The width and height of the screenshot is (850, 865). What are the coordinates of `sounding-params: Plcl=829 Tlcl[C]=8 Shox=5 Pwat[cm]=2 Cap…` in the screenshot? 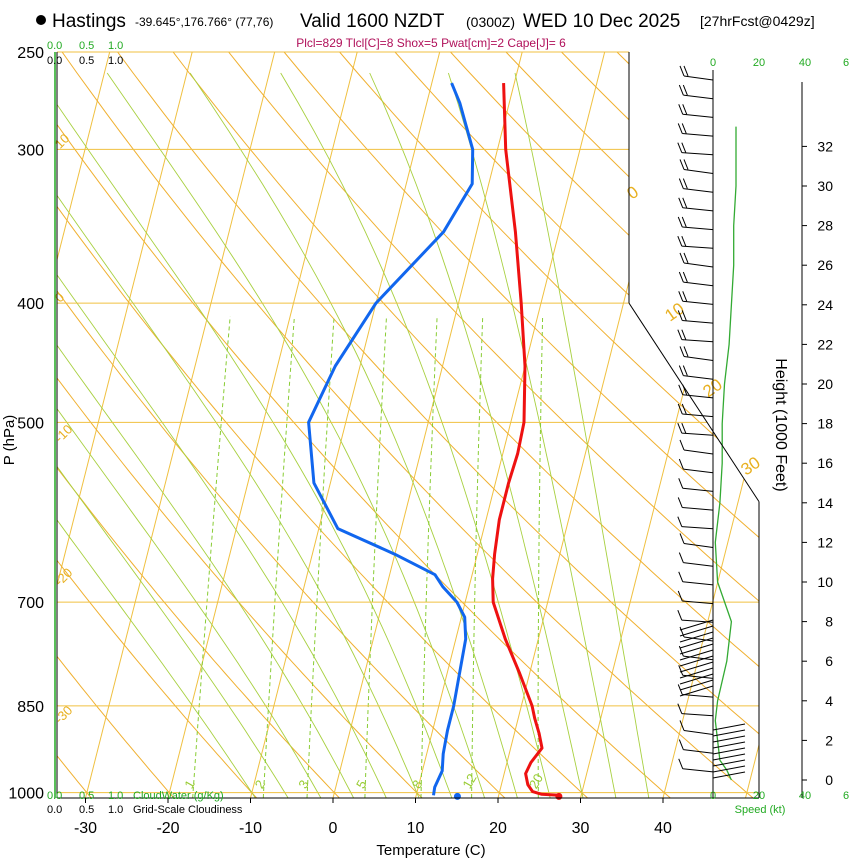 It's located at (431, 43).